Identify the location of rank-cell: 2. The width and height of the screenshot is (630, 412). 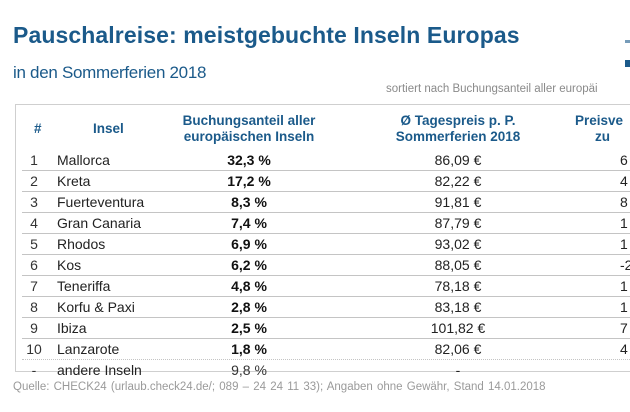
(34, 181).